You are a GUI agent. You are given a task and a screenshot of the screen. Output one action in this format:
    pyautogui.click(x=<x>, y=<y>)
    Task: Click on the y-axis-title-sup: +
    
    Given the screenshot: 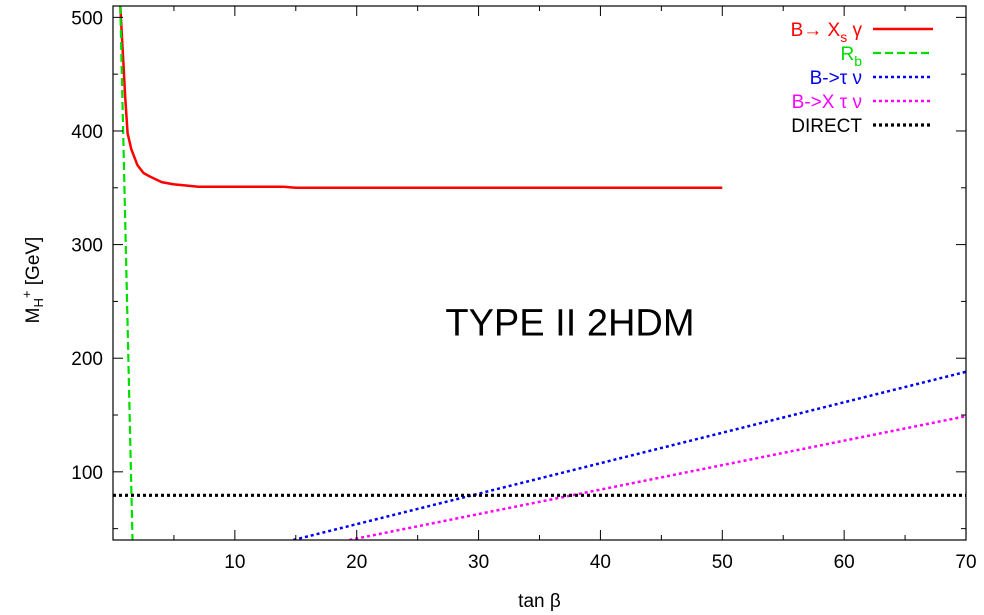 What is the action you would take?
    pyautogui.click(x=26, y=295)
    